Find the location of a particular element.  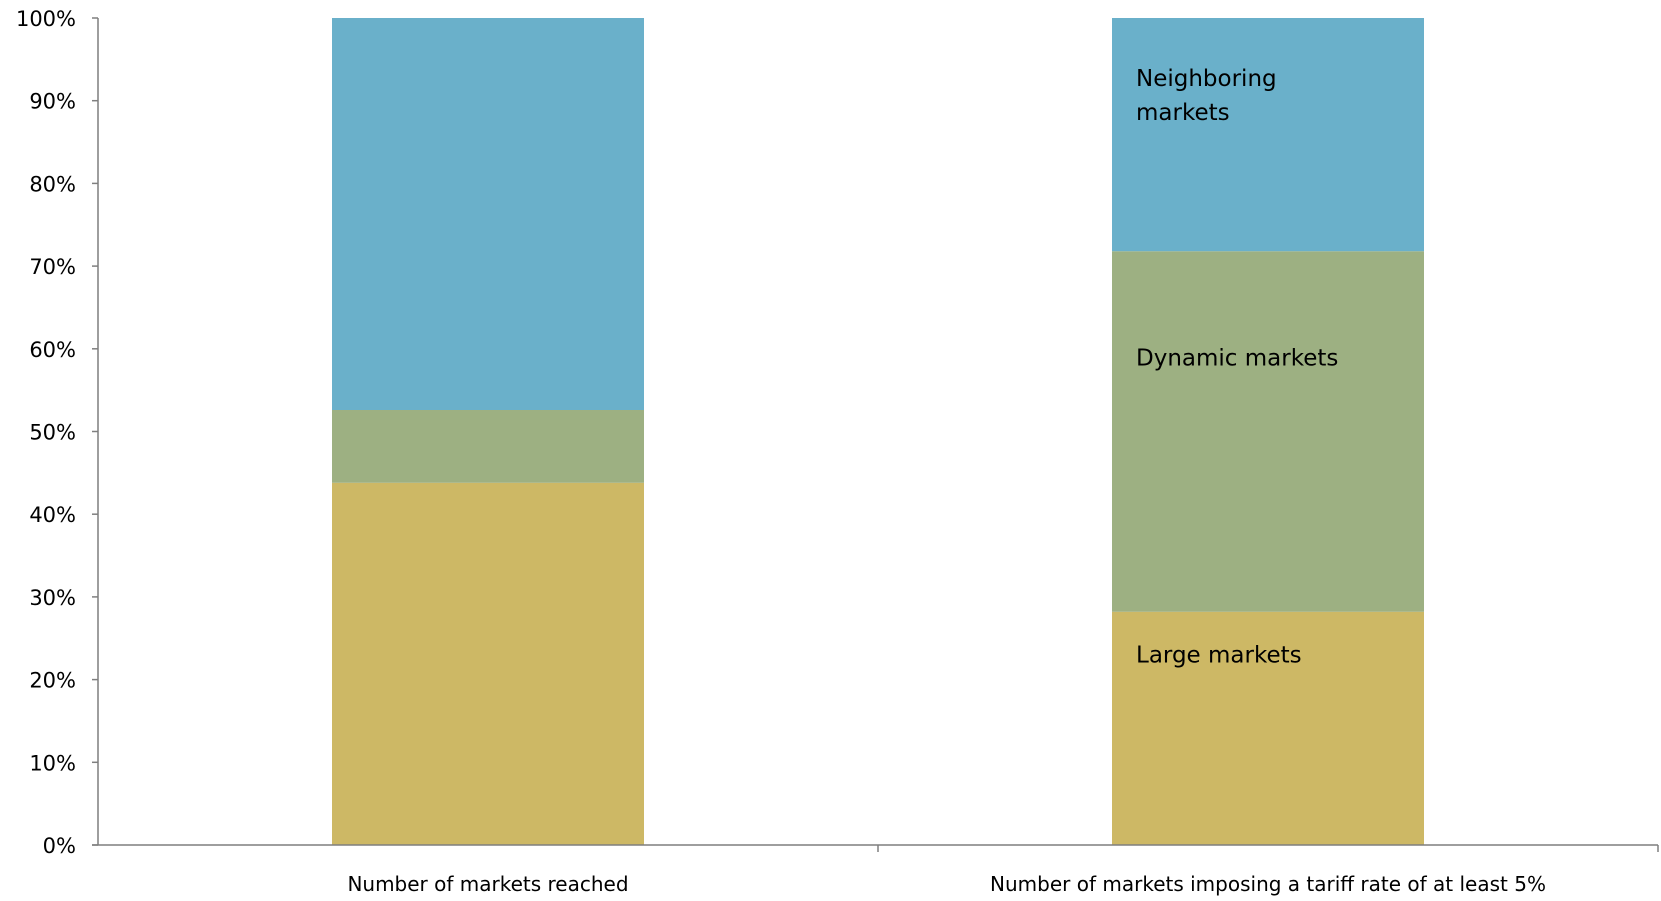

y-tick-label: 70% is located at coordinates (52, 267).